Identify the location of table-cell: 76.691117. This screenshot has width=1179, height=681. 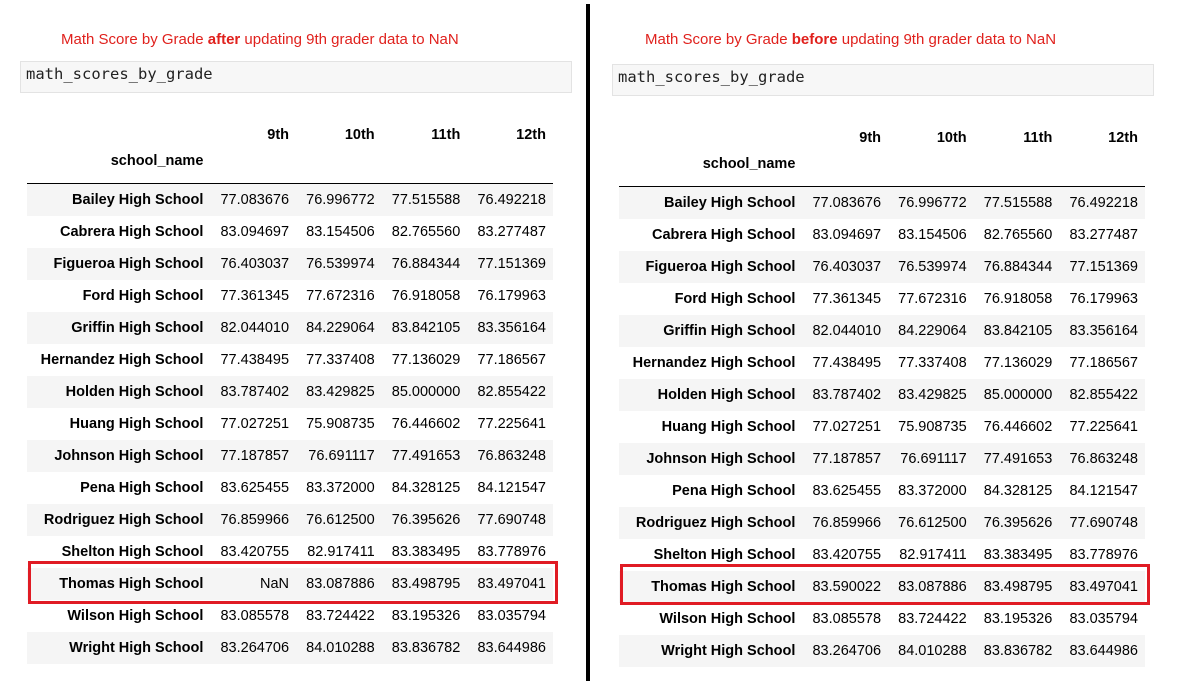
(933, 459).